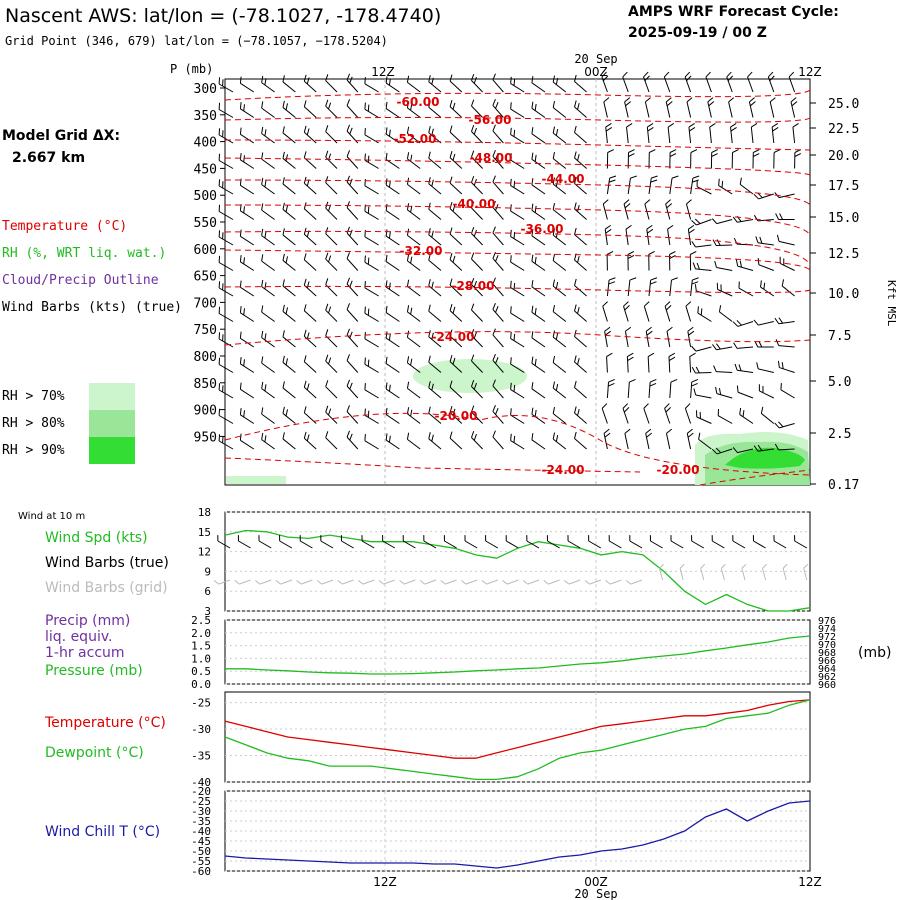 This screenshot has height=900, width=900. Describe the element at coordinates (207, 571) in the screenshot. I see `panel-ytick-label: 9` at that location.